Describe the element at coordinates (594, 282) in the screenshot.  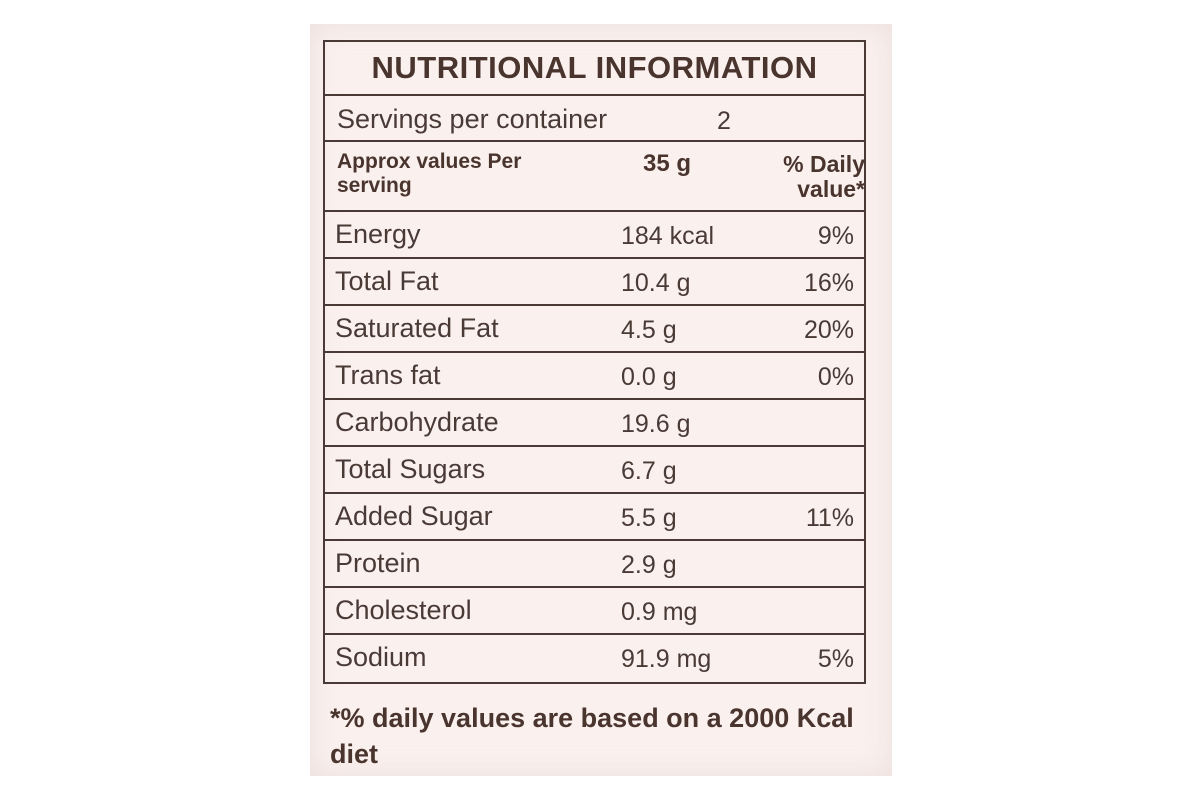
I see `nutrient-row-total-fat: Total Fat 10.4 g 16%` at that location.